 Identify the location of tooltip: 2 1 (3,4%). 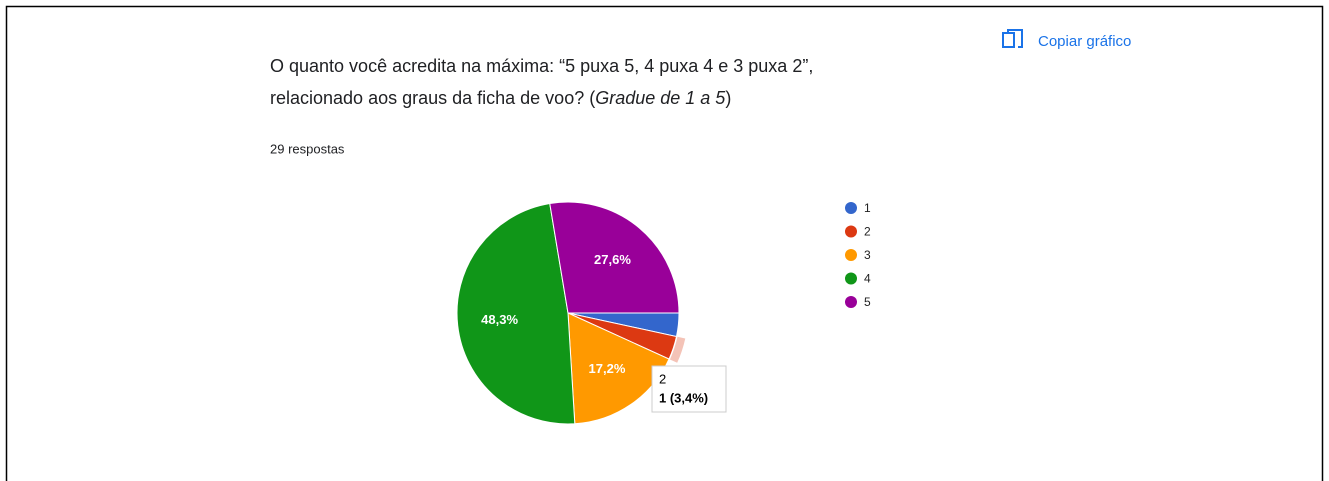
(689, 389).